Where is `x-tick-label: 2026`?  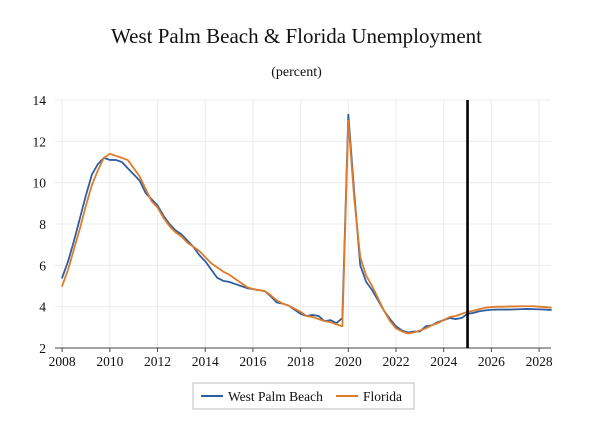 x-tick-label: 2026 is located at coordinates (491, 361).